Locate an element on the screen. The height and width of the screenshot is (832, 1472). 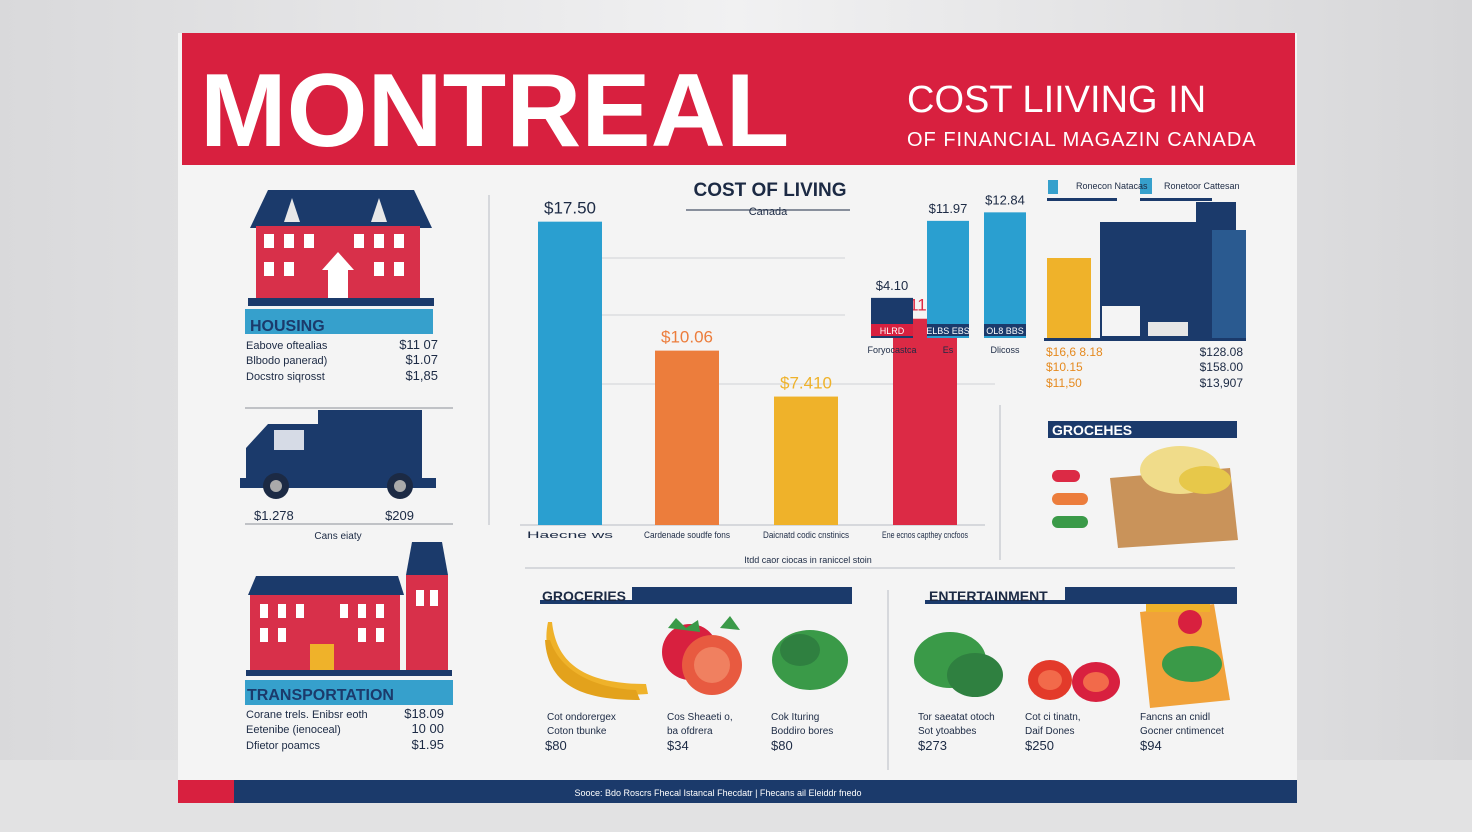
city-icon is located at coordinates (1145, 259).